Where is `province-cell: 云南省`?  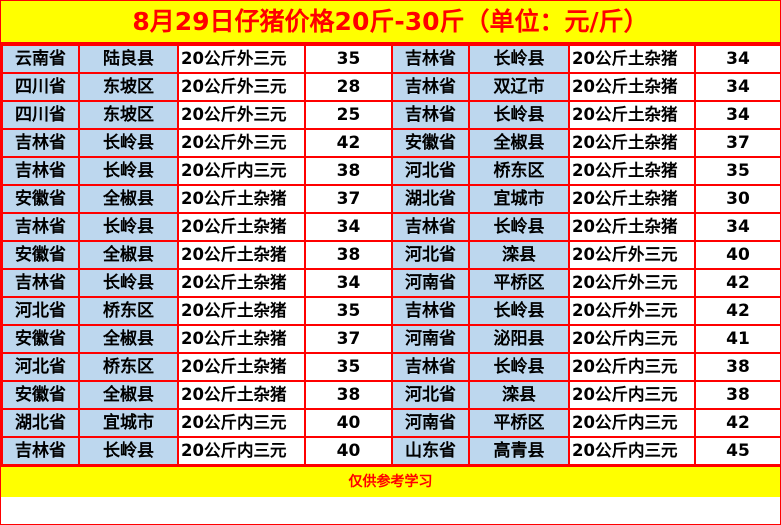
province-cell: 云南省 is located at coordinates (40, 59).